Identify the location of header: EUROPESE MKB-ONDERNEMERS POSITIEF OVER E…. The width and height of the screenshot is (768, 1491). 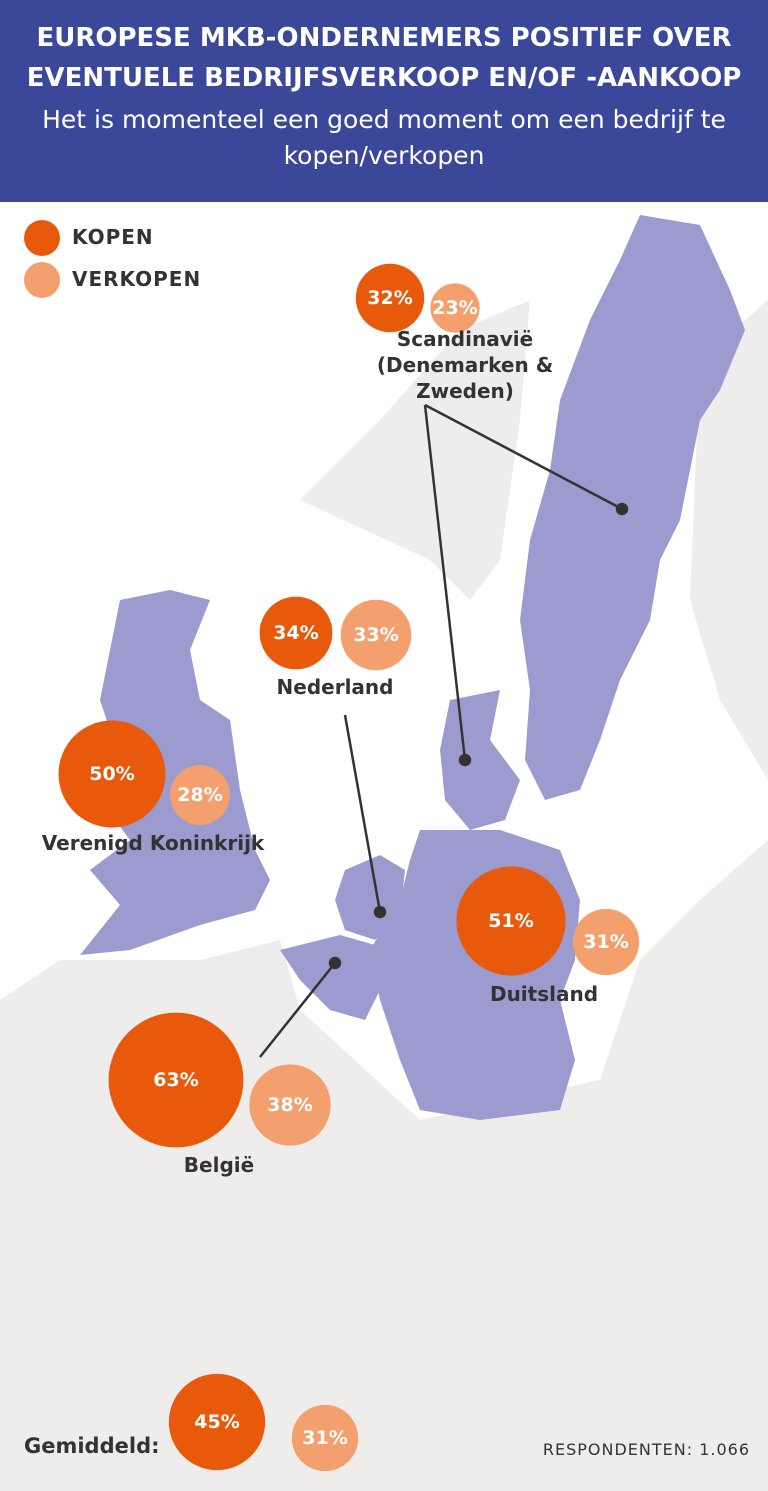
(384, 101).